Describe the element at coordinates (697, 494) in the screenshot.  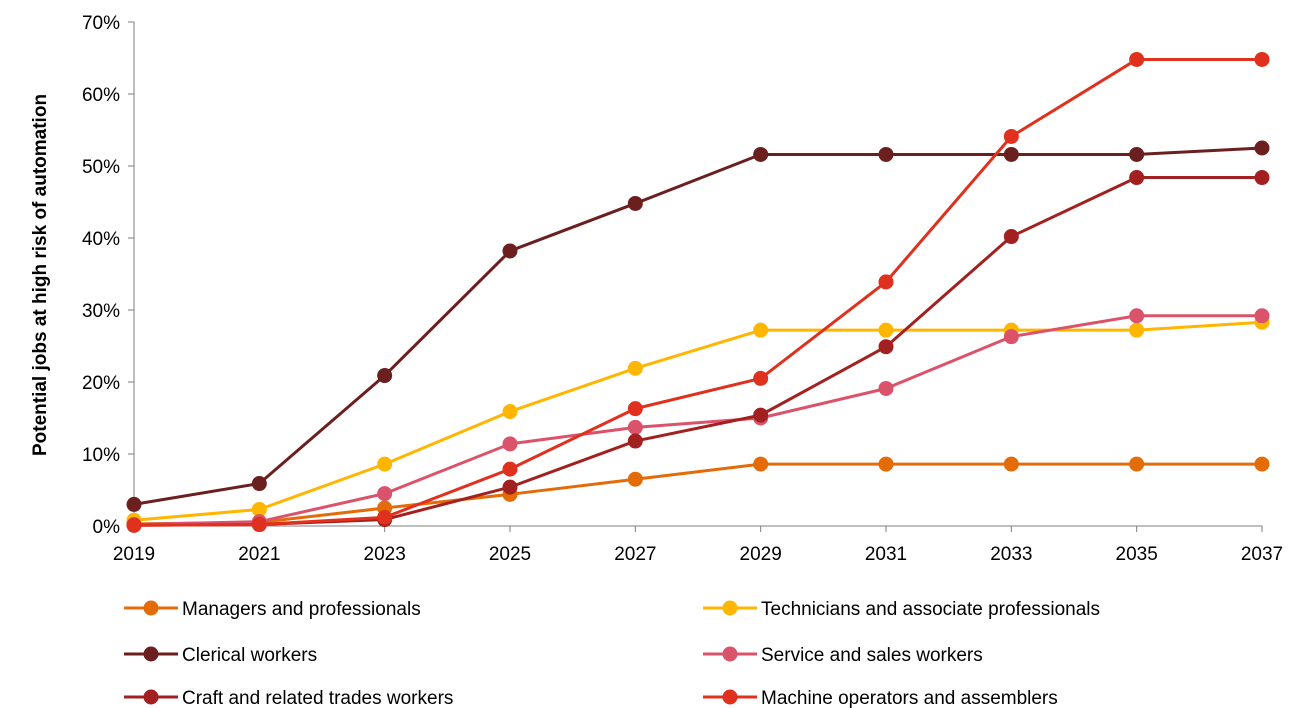
I see `series-line` at that location.